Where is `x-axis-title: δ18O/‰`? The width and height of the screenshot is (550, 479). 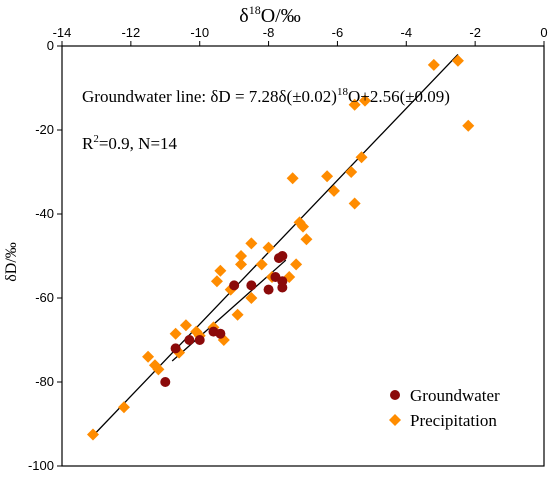
x-axis-title: δ18O/‰ is located at coordinates (269, 15).